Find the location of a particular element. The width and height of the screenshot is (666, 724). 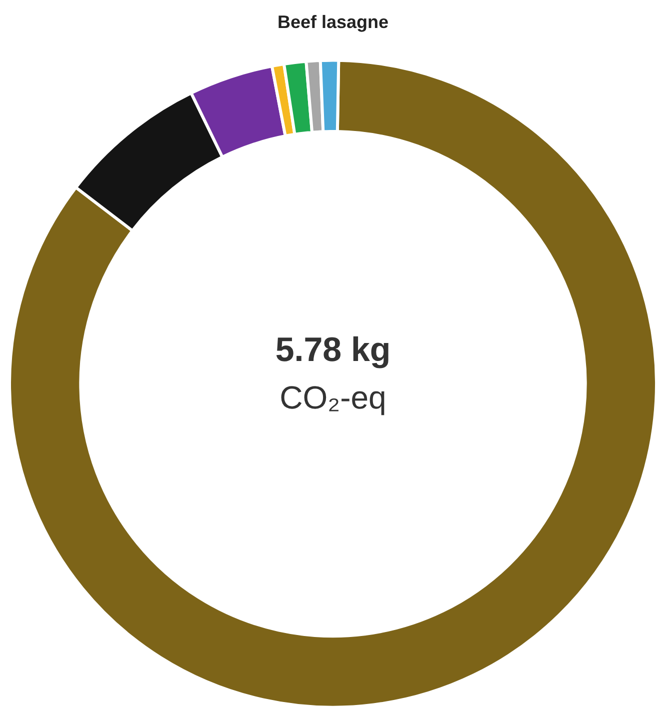

chart-title: Beef lasagne is located at coordinates (333, 22).